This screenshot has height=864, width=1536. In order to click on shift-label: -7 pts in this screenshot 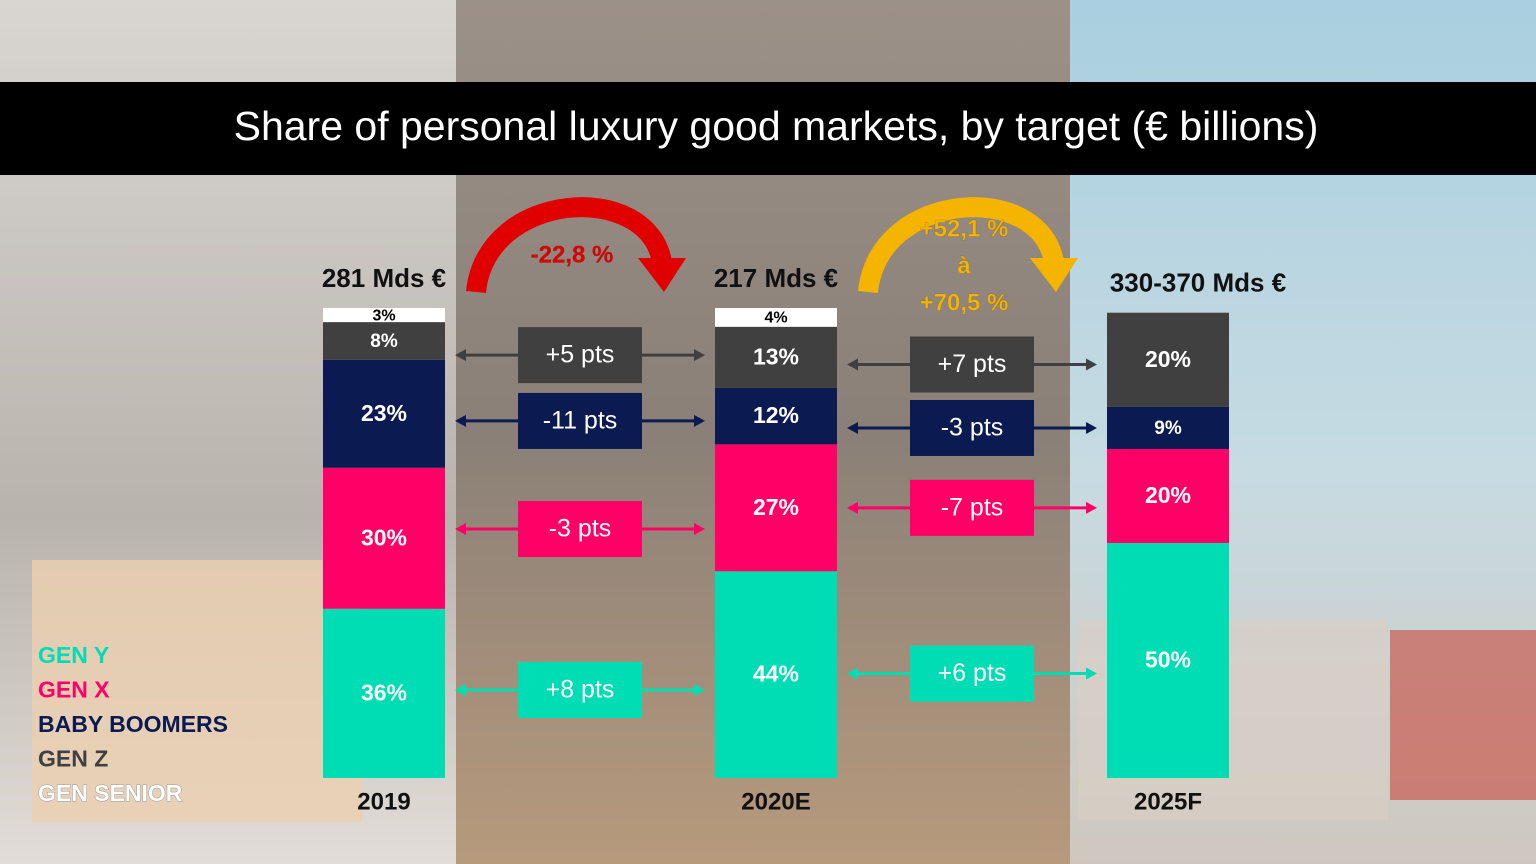, I will do `click(972, 507)`.